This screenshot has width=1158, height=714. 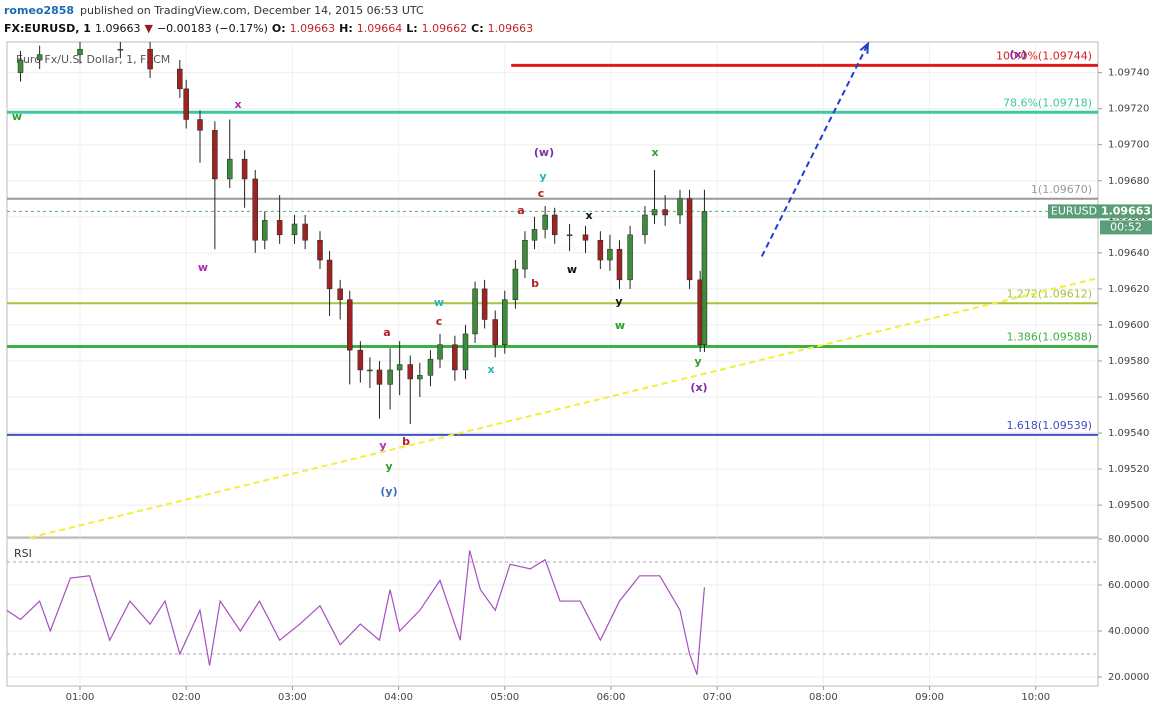 I want to click on level-label: 1.618(1.09539), so click(x=1049, y=425).